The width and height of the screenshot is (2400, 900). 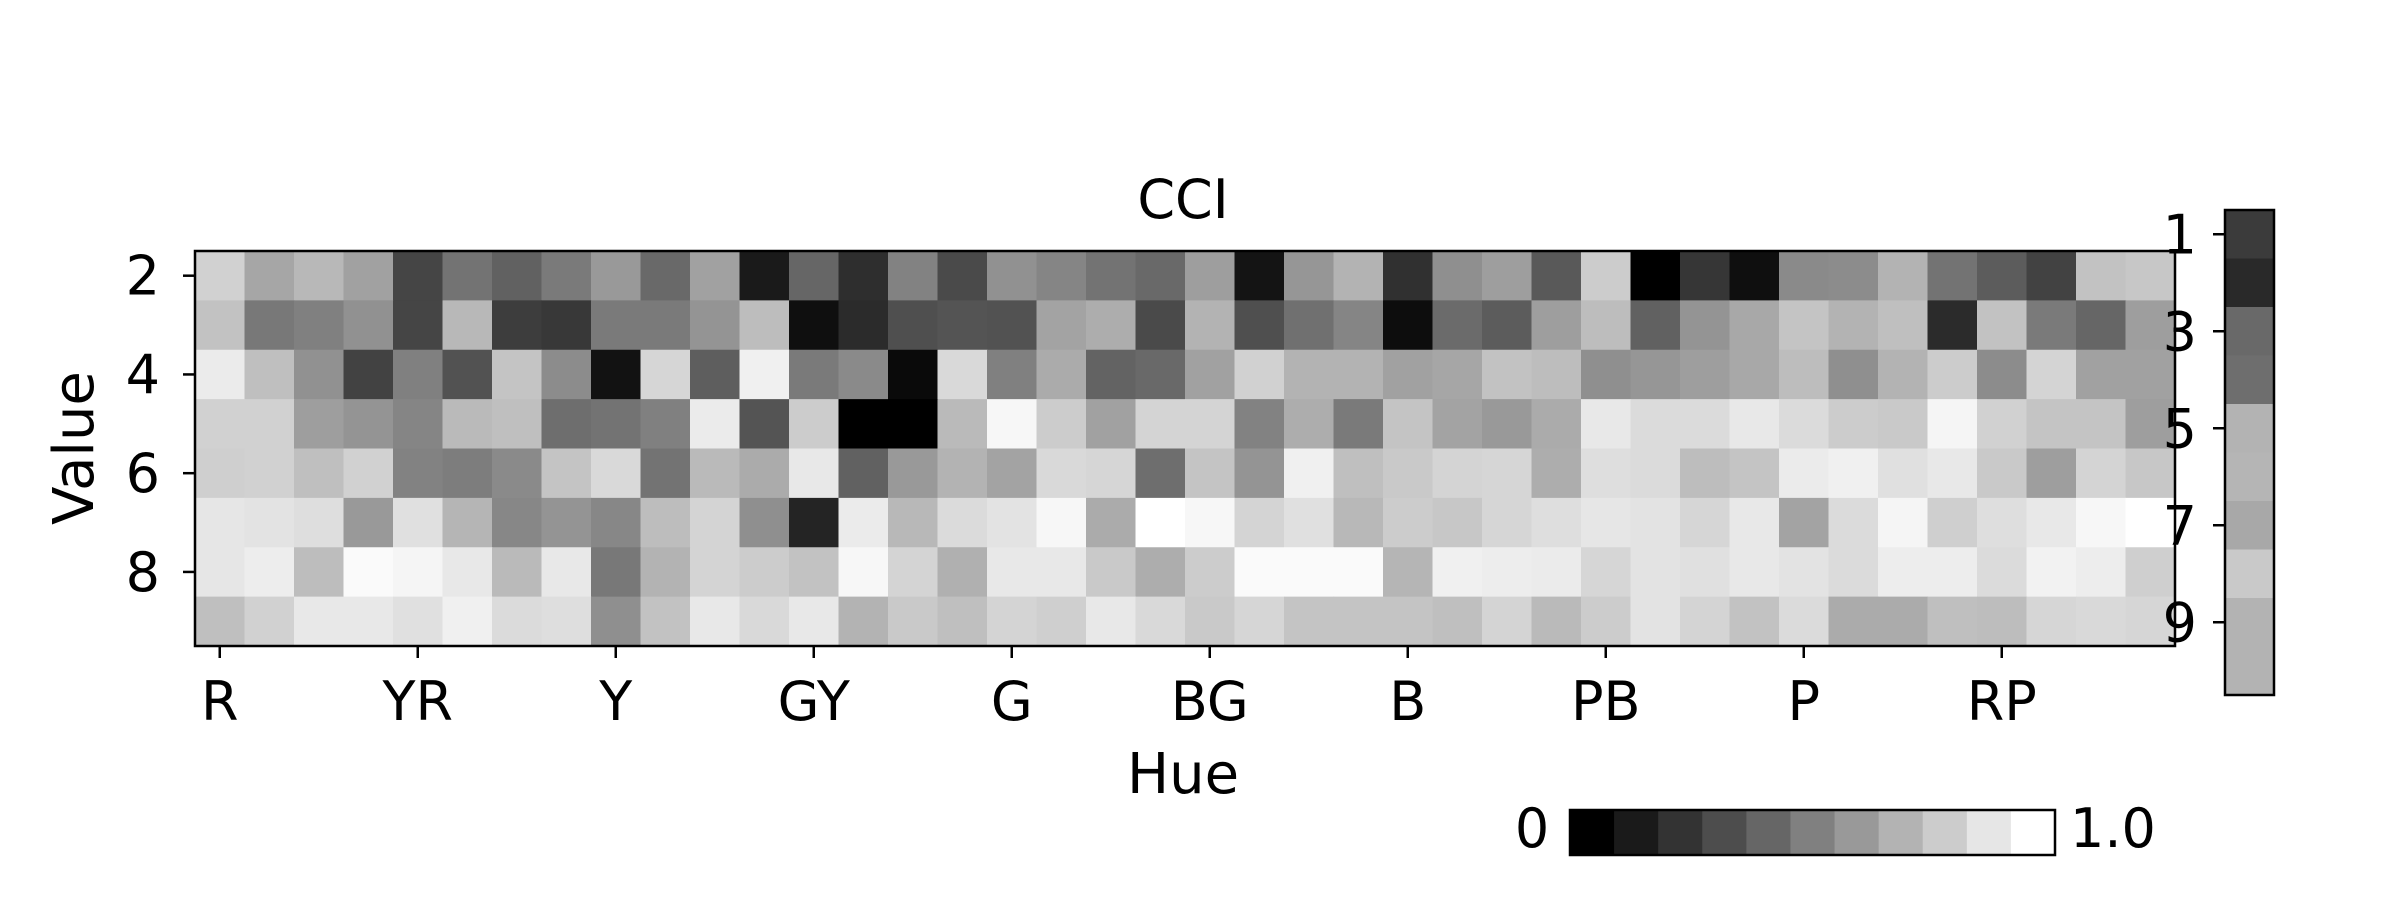 I want to click on value-colorbar, so click(x=2249, y=452).